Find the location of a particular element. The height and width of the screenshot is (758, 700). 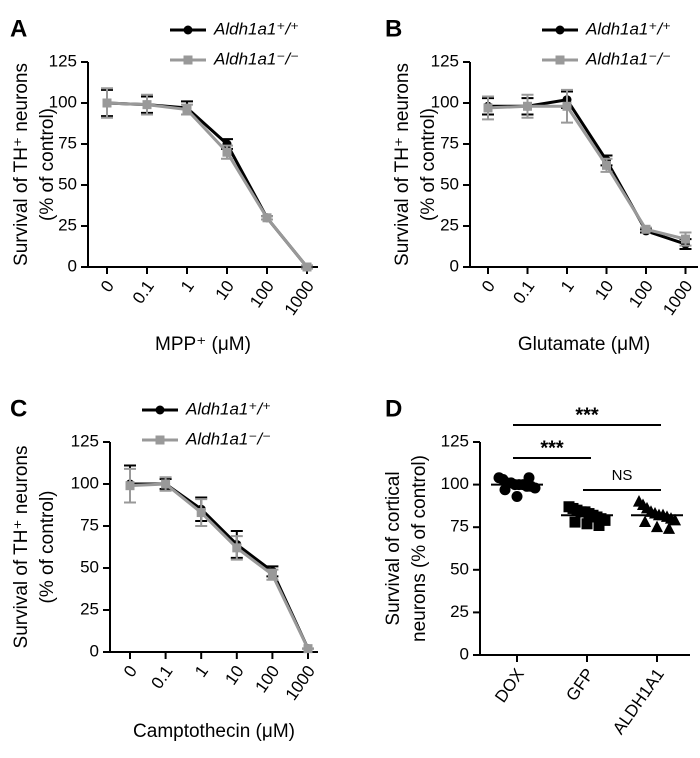

x-tick-label: ALDH1A1 is located at coordinates (638, 701).